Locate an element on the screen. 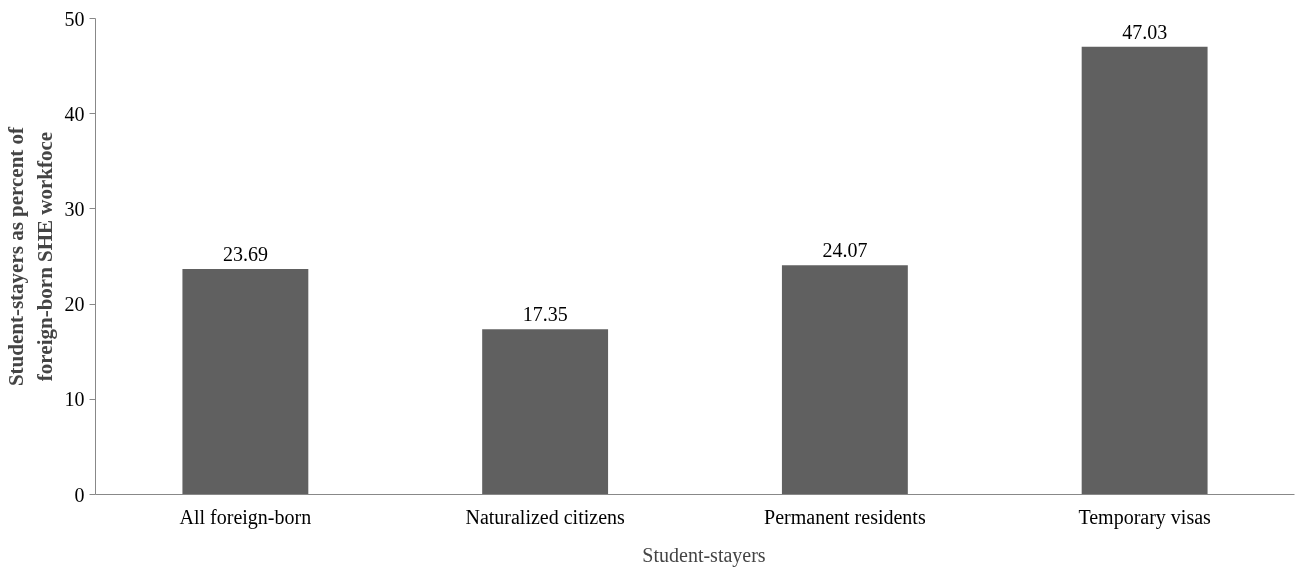 The width and height of the screenshot is (1304, 580). y-axis-title: Student-stayers as percent of foreign-born SHE workfoce is located at coordinates (30, 256).